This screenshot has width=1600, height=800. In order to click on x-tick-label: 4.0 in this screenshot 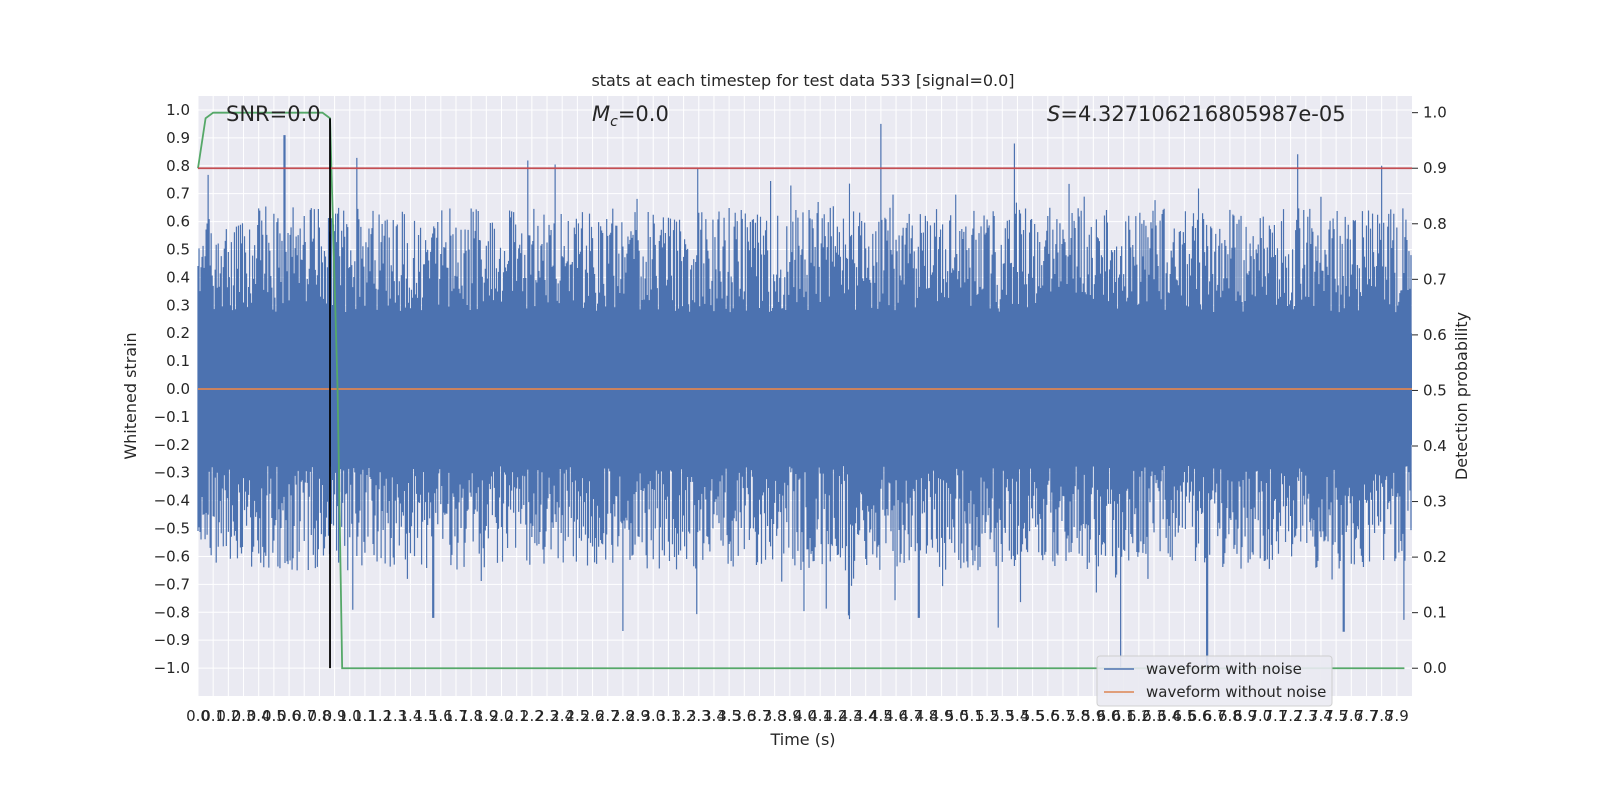, I will do `click(805, 716)`.